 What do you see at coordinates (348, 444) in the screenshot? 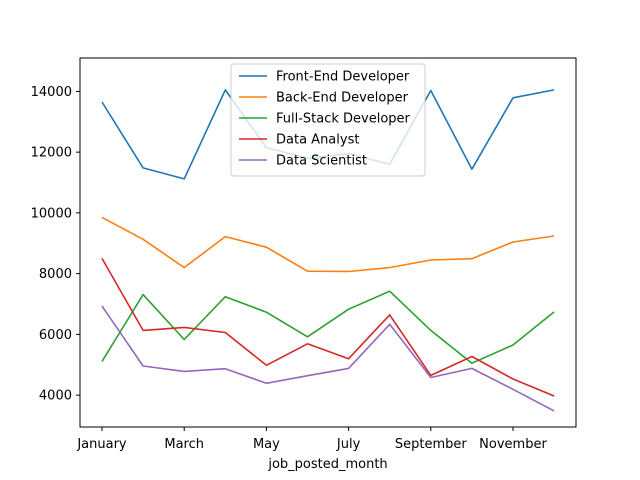
I see `x-tick-label: July` at bounding box center [348, 444].